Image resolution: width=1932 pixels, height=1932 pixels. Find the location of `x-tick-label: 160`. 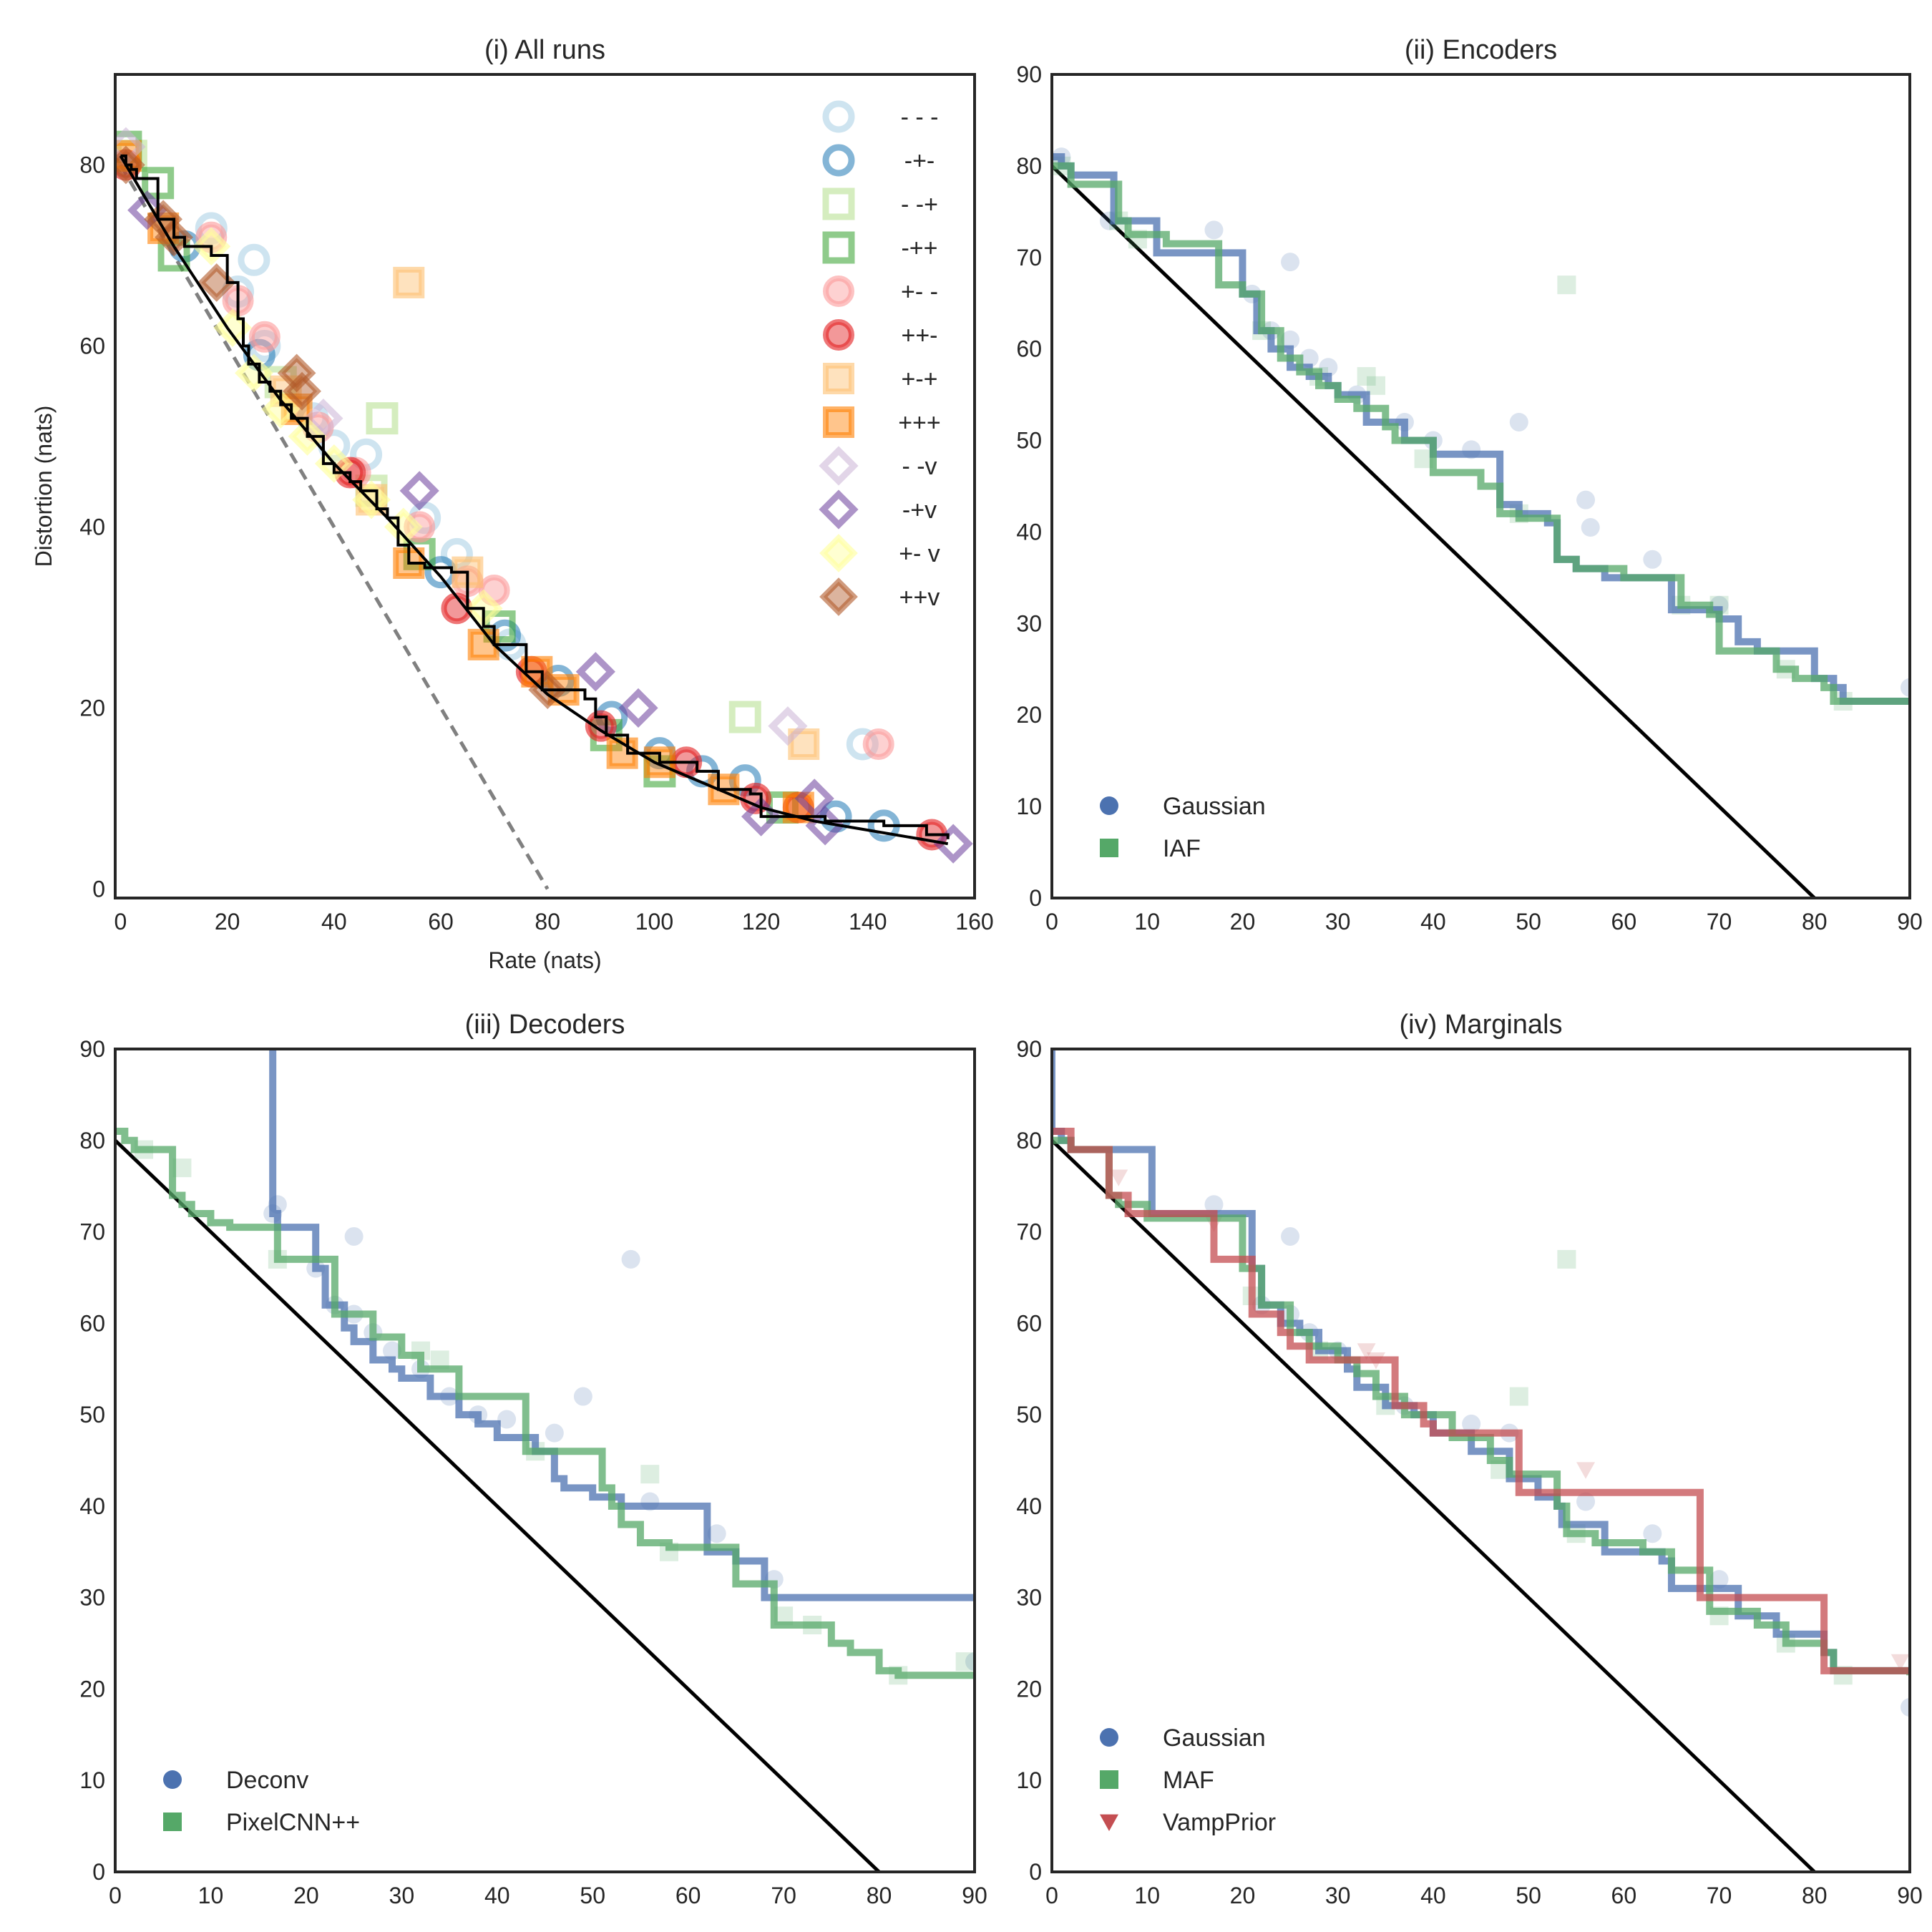

x-tick-label: 160 is located at coordinates (974, 922).